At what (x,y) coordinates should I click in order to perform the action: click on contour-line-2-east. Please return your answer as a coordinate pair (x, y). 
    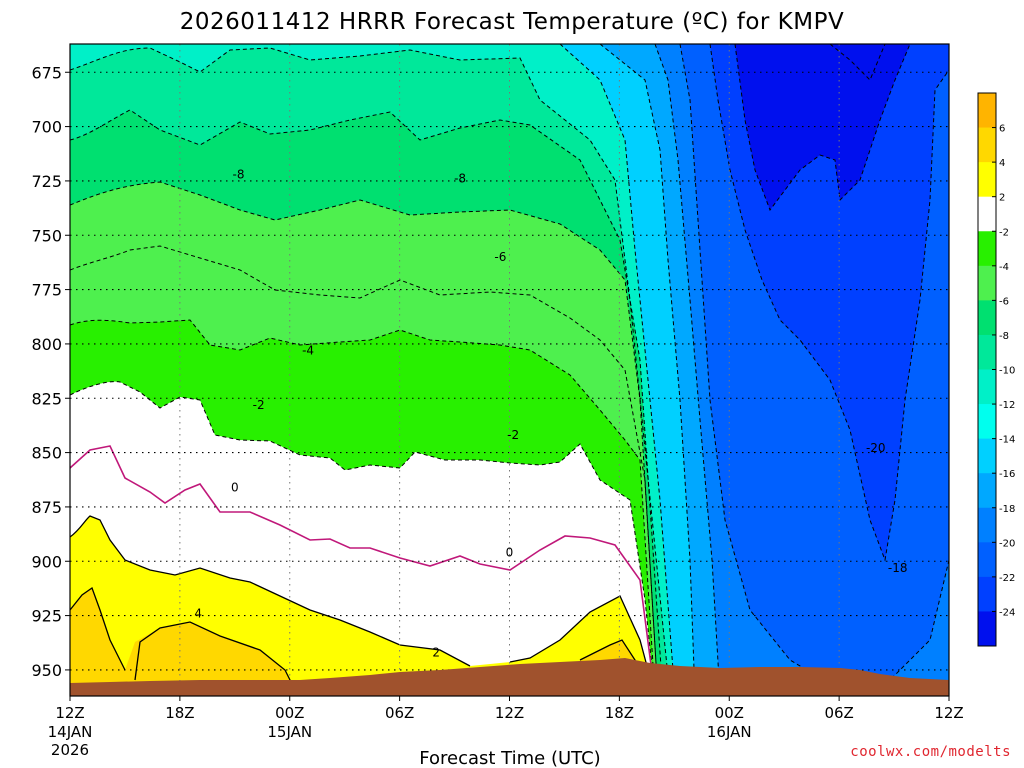
    Looking at the image, I should click on (582, 645).